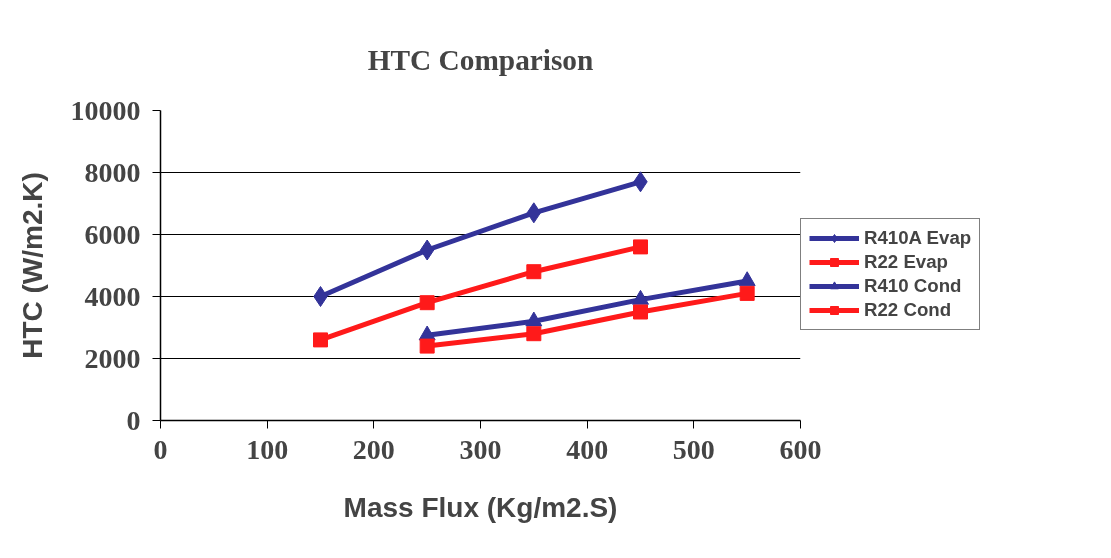  I want to click on x-tick-label: 100, so click(267, 449).